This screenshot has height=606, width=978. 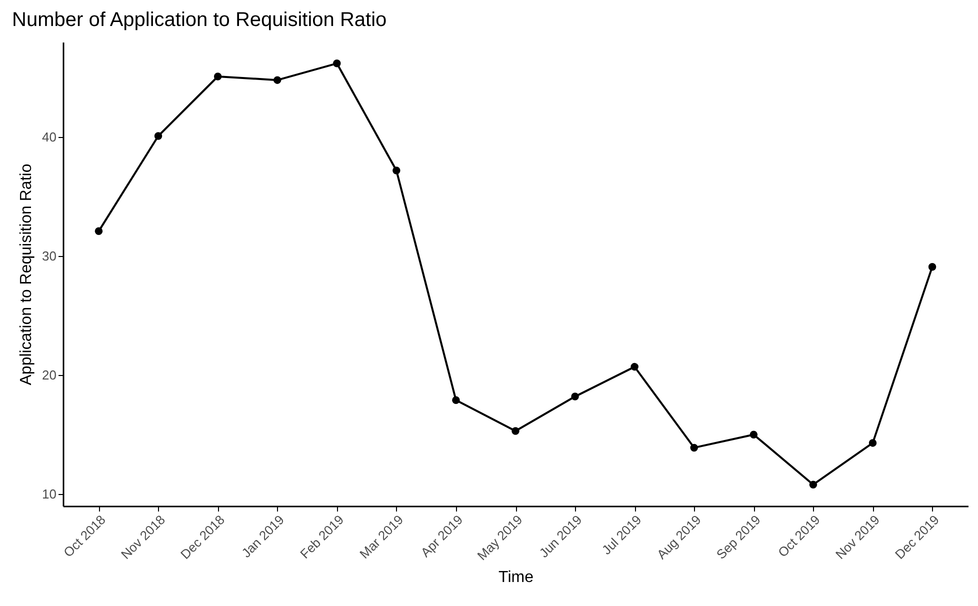 What do you see at coordinates (49, 137) in the screenshot?
I see `y-tick-label: 40` at bounding box center [49, 137].